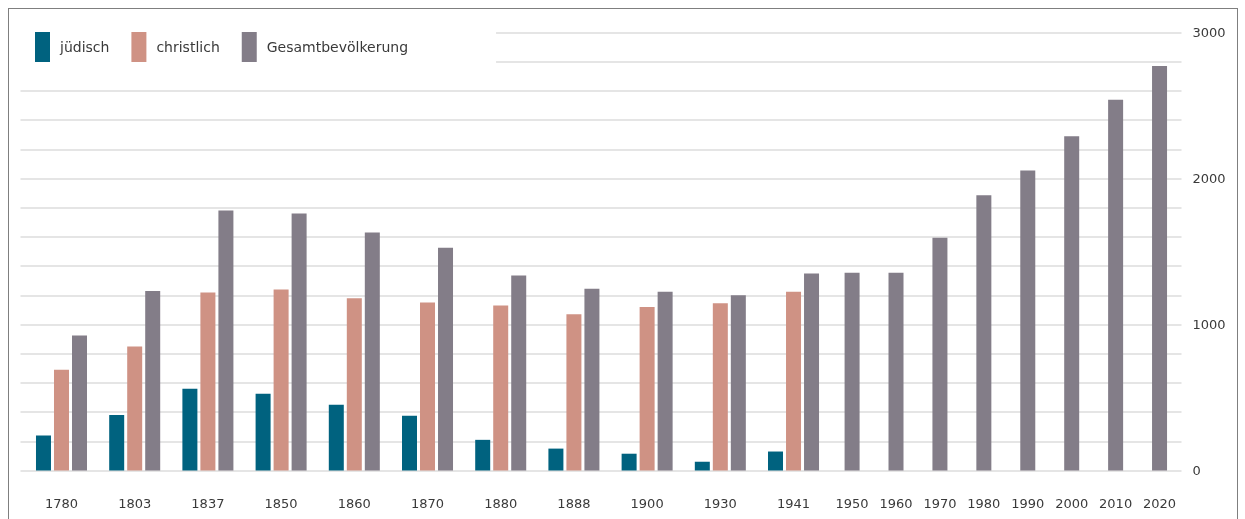 This screenshot has width=1245, height=519. I want to click on x-tick-label: 1960, so click(896, 503).